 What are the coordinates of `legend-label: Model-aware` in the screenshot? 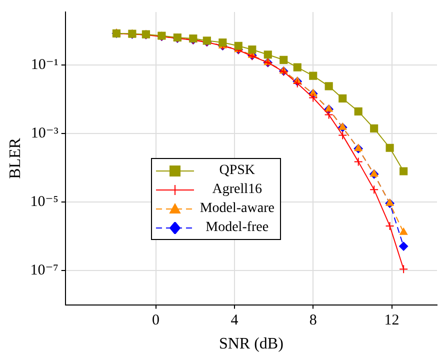 It's located at (236, 209).